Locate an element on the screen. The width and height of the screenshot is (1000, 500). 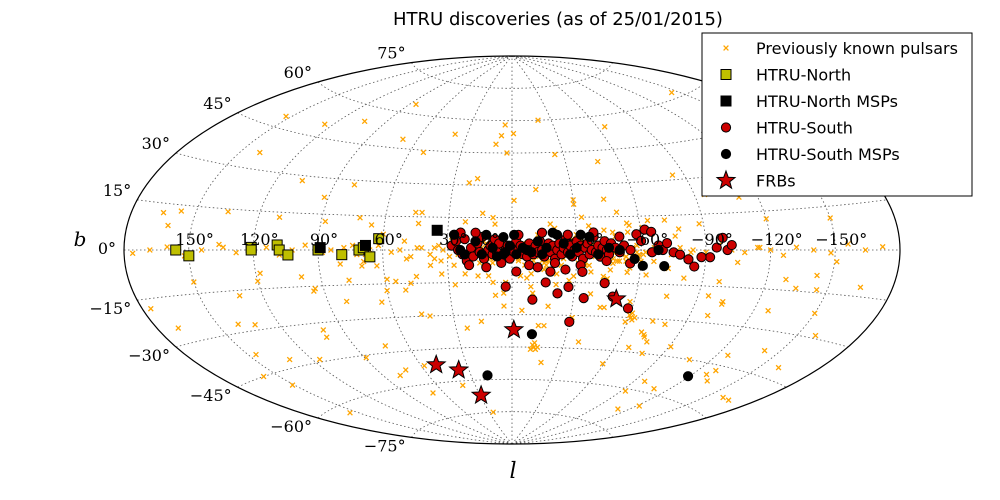
lat-tick-label: 0° is located at coordinates (107, 248).